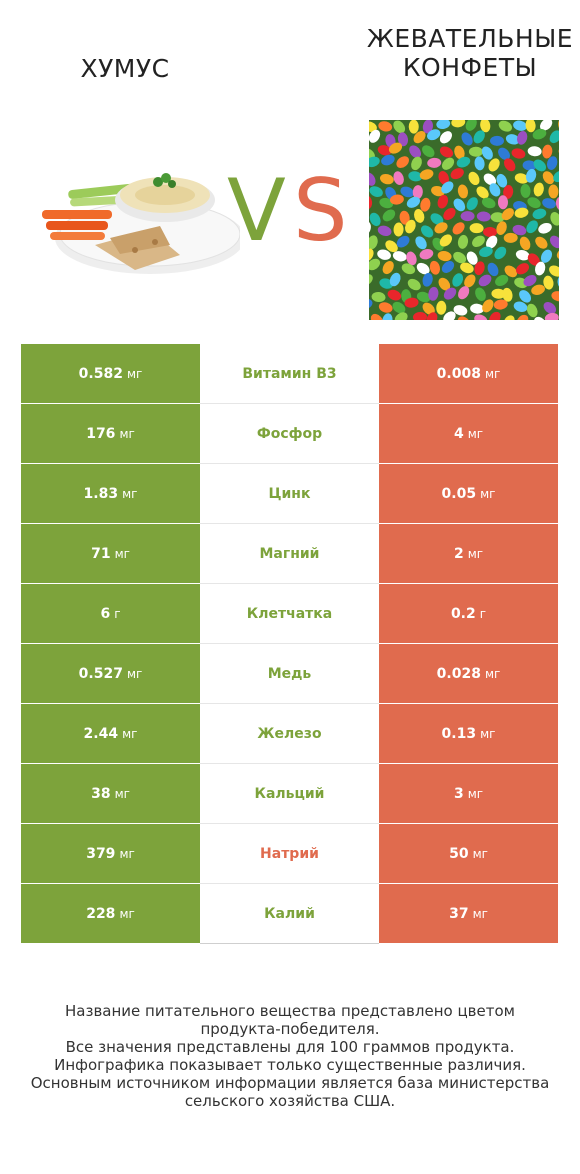 The image size is (580, 1174). What do you see at coordinates (110, 433) in the screenshot?
I see `left-value-cell: 176 мг` at bounding box center [110, 433].